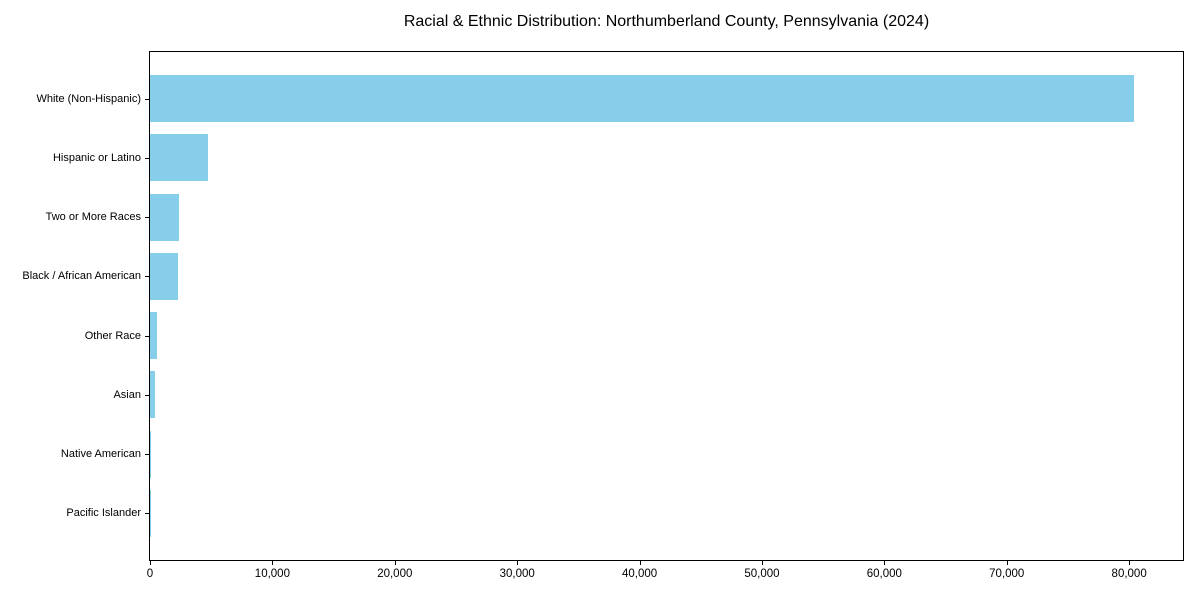  I want to click on y-axis-label: White (Non-Hispanic), so click(88, 98).